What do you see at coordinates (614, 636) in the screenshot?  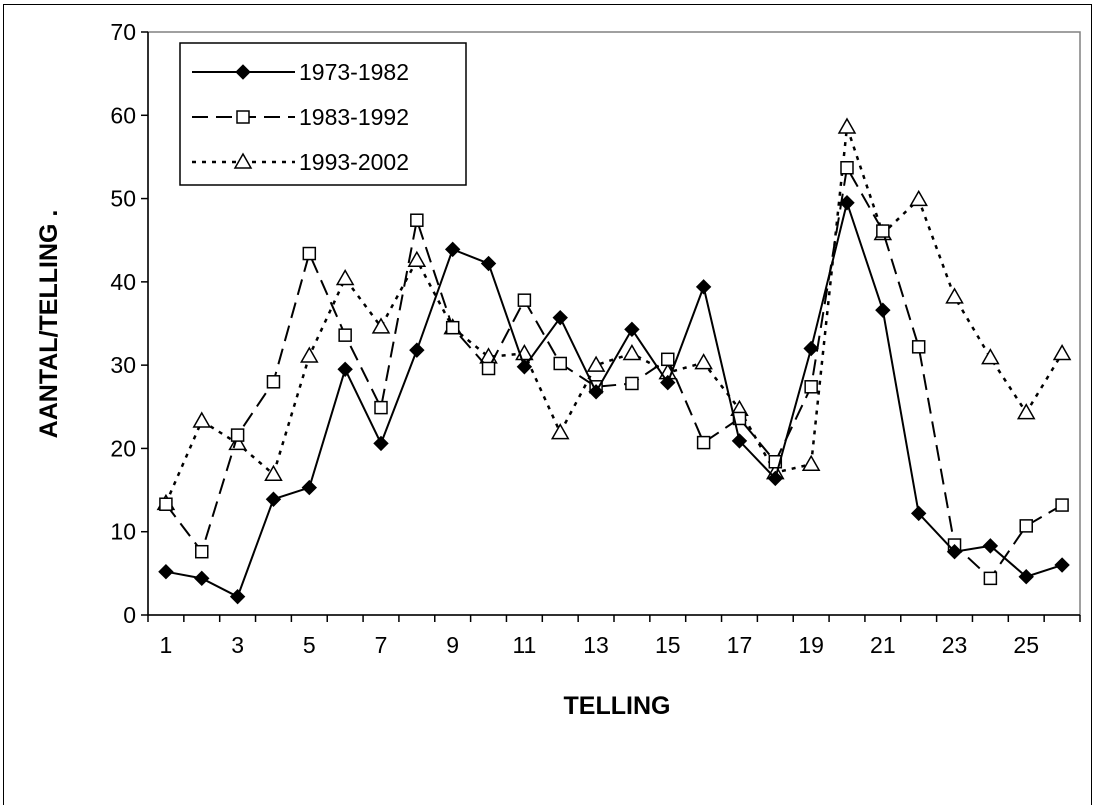 I see `x-axis: 1 3 5 7 9 11 13 15 17 19 21 23 25` at bounding box center [614, 636].